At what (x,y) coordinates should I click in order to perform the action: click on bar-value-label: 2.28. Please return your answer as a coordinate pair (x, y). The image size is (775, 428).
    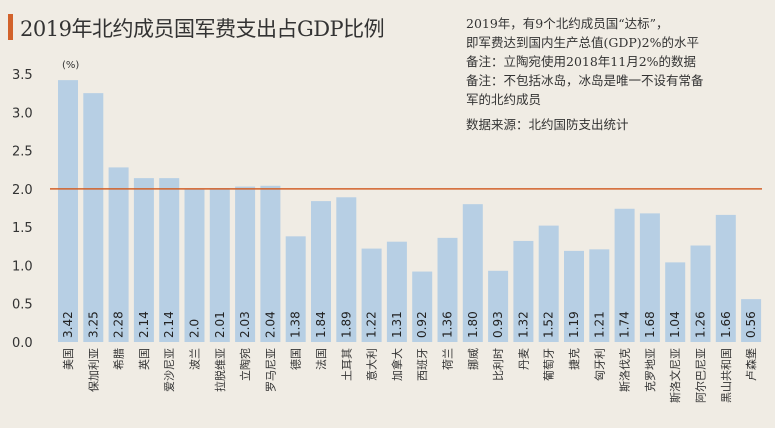
    Looking at the image, I should click on (119, 324).